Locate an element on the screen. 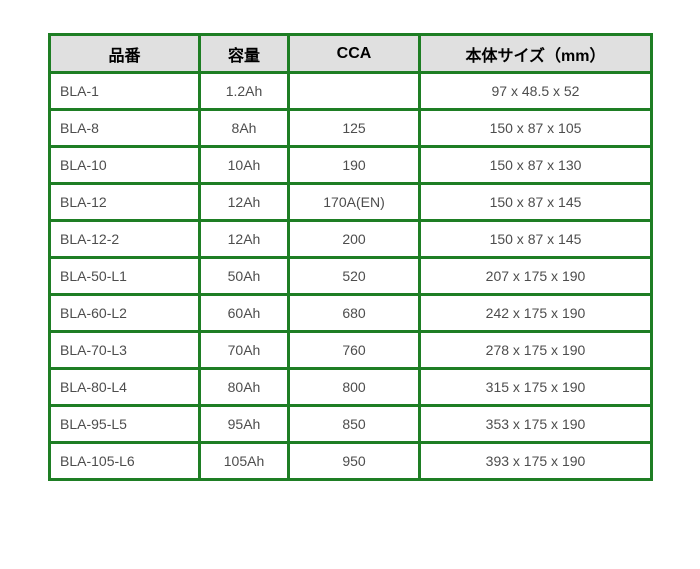 The width and height of the screenshot is (700, 569). cell-0-3: 97 x 48.5 x 52 is located at coordinates (535, 91).